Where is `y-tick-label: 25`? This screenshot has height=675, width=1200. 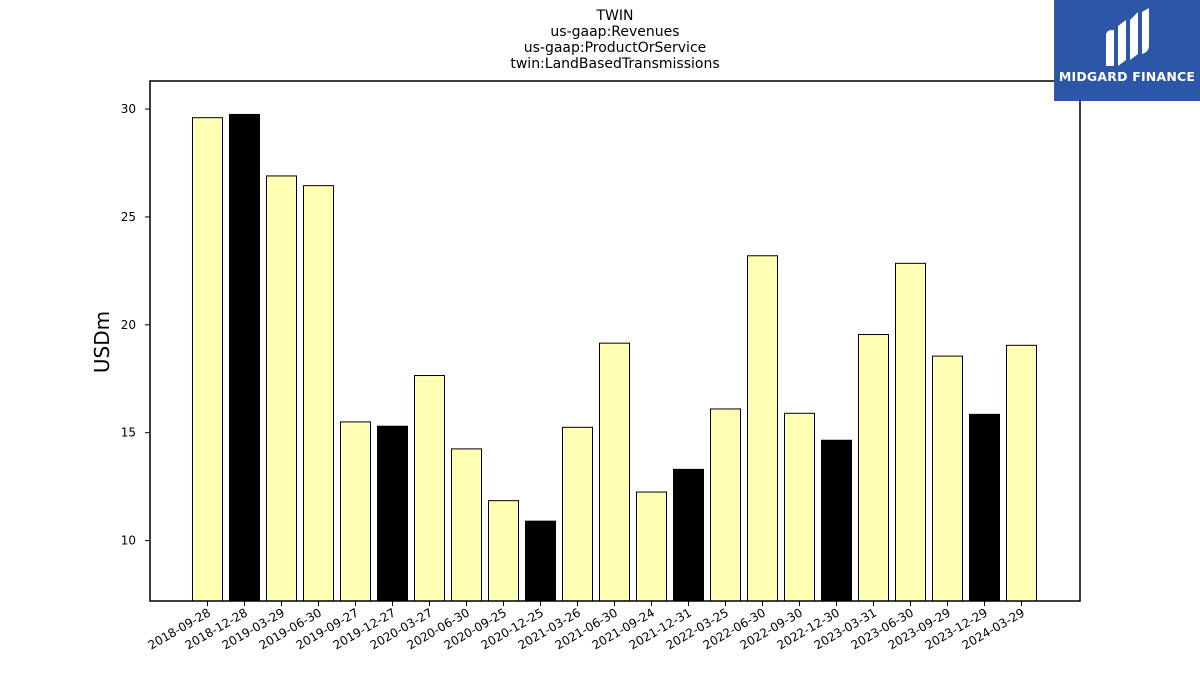 y-tick-label: 25 is located at coordinates (128, 217).